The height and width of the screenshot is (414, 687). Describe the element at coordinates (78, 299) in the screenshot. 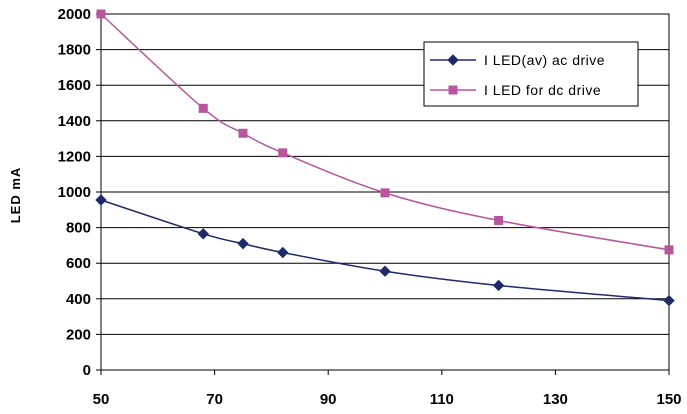

I see `y-tick-label: 400` at that location.